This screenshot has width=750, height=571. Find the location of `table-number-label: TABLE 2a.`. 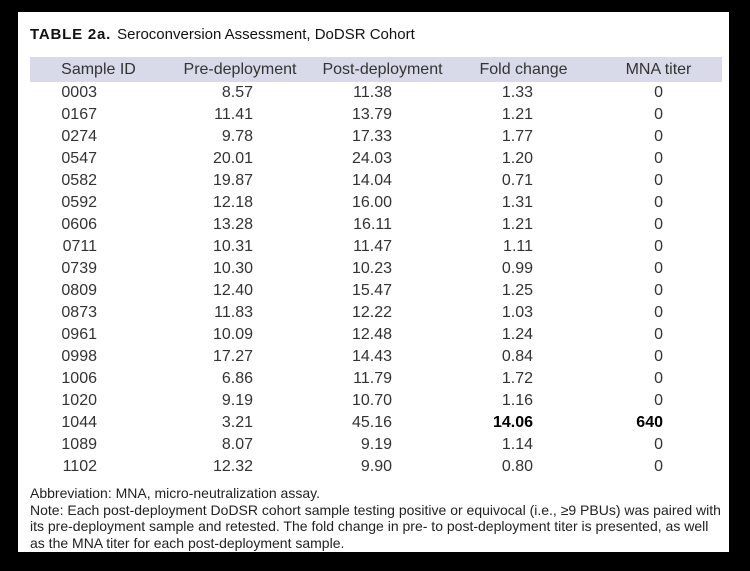

table-number-label: TABLE 2a. is located at coordinates (71, 34).